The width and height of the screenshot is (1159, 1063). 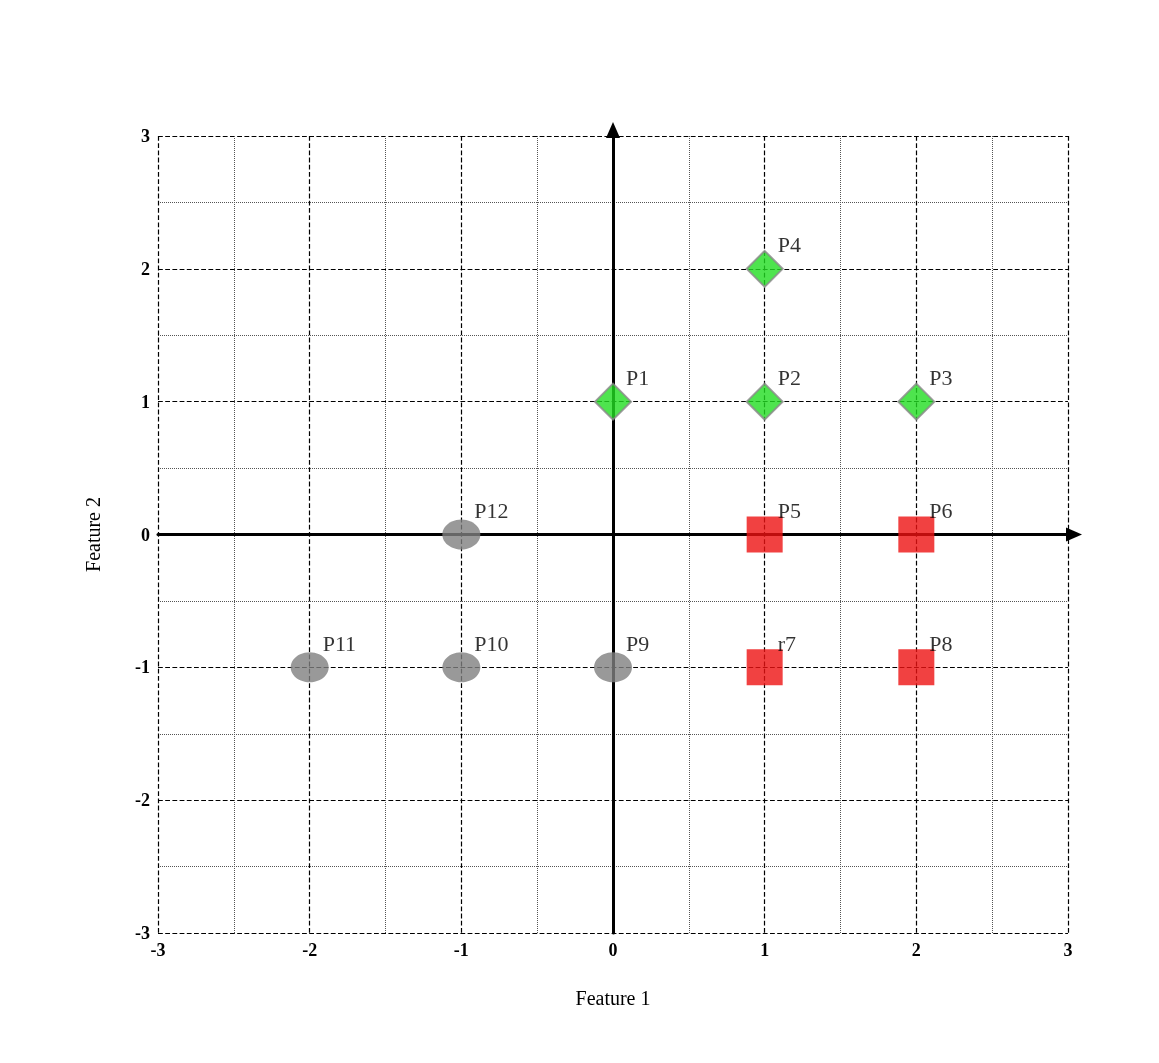 What do you see at coordinates (145, 136) in the screenshot?
I see `y-tick-label: 3` at bounding box center [145, 136].